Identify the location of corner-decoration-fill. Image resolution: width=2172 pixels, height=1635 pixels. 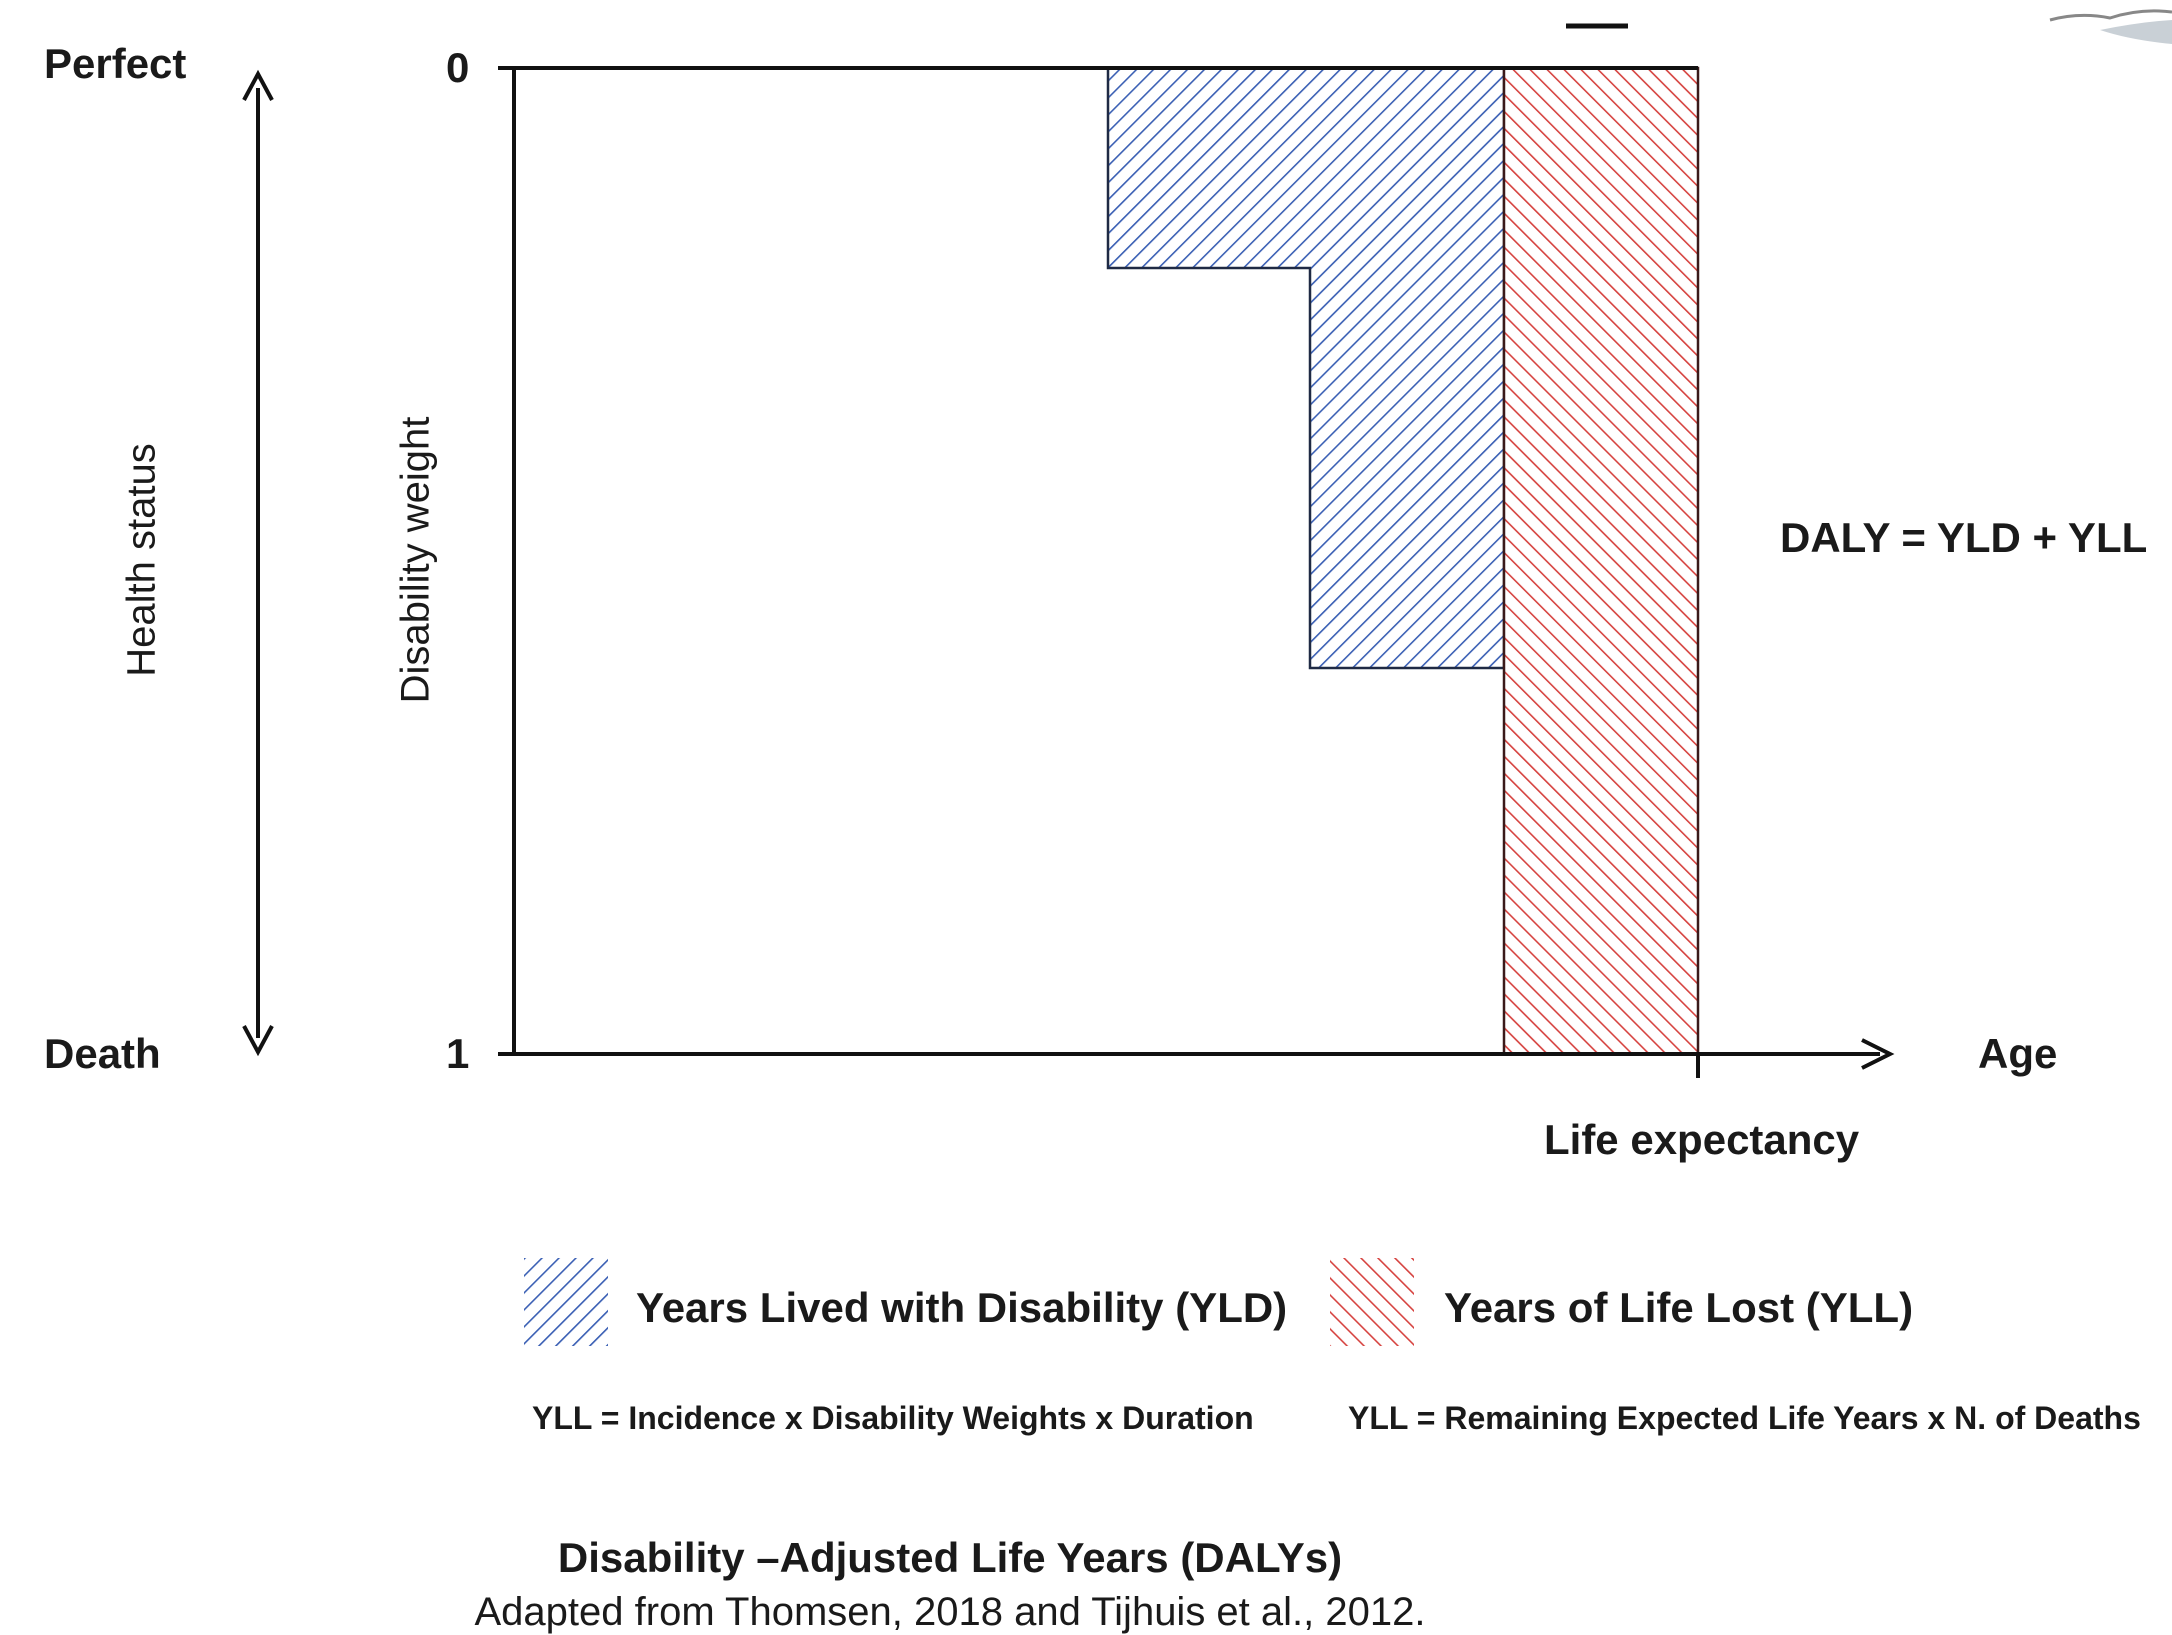
(2136, 32).